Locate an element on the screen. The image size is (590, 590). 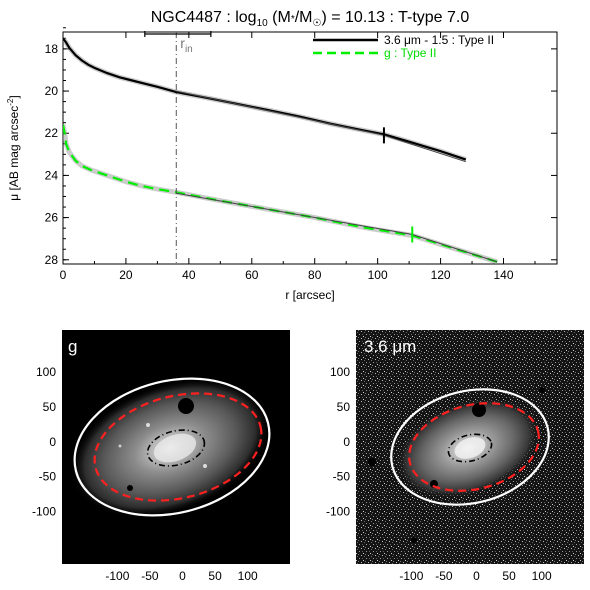
x-tick-label: 120 is located at coordinates (441, 275).